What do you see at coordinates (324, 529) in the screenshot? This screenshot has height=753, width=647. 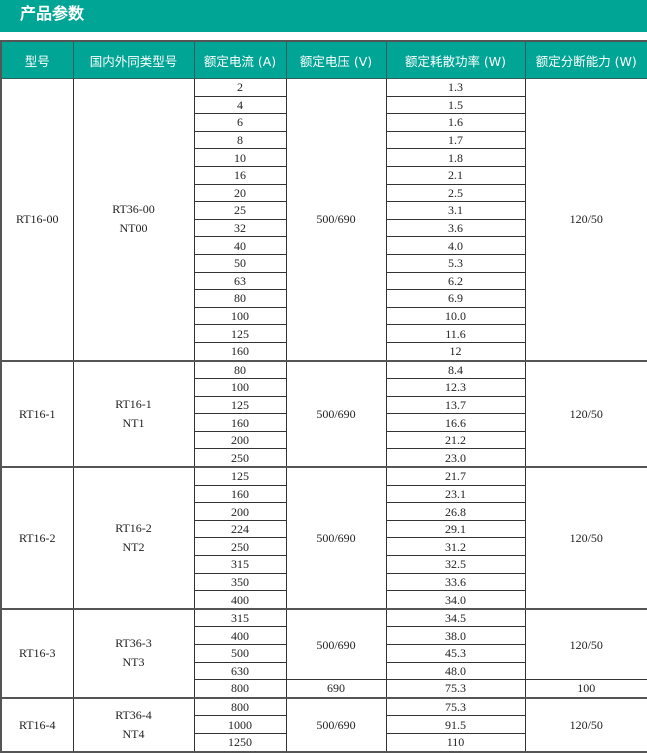 I see `table-row: 224 29.1` at bounding box center [324, 529].